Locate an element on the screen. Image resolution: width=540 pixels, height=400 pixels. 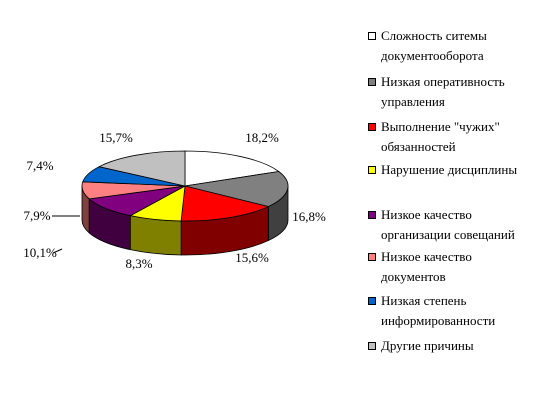
data-label-0: 18,2% is located at coordinates (262, 137).